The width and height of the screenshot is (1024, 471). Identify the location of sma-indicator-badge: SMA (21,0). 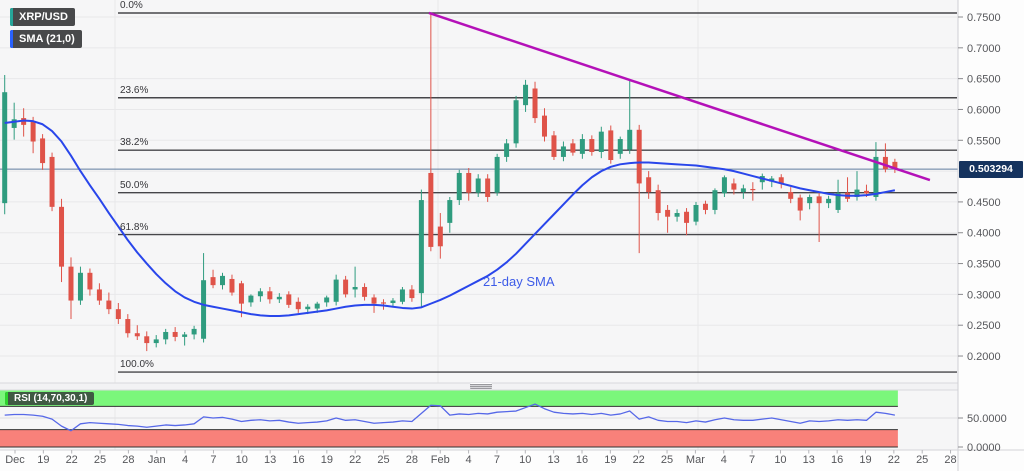
(46, 39).